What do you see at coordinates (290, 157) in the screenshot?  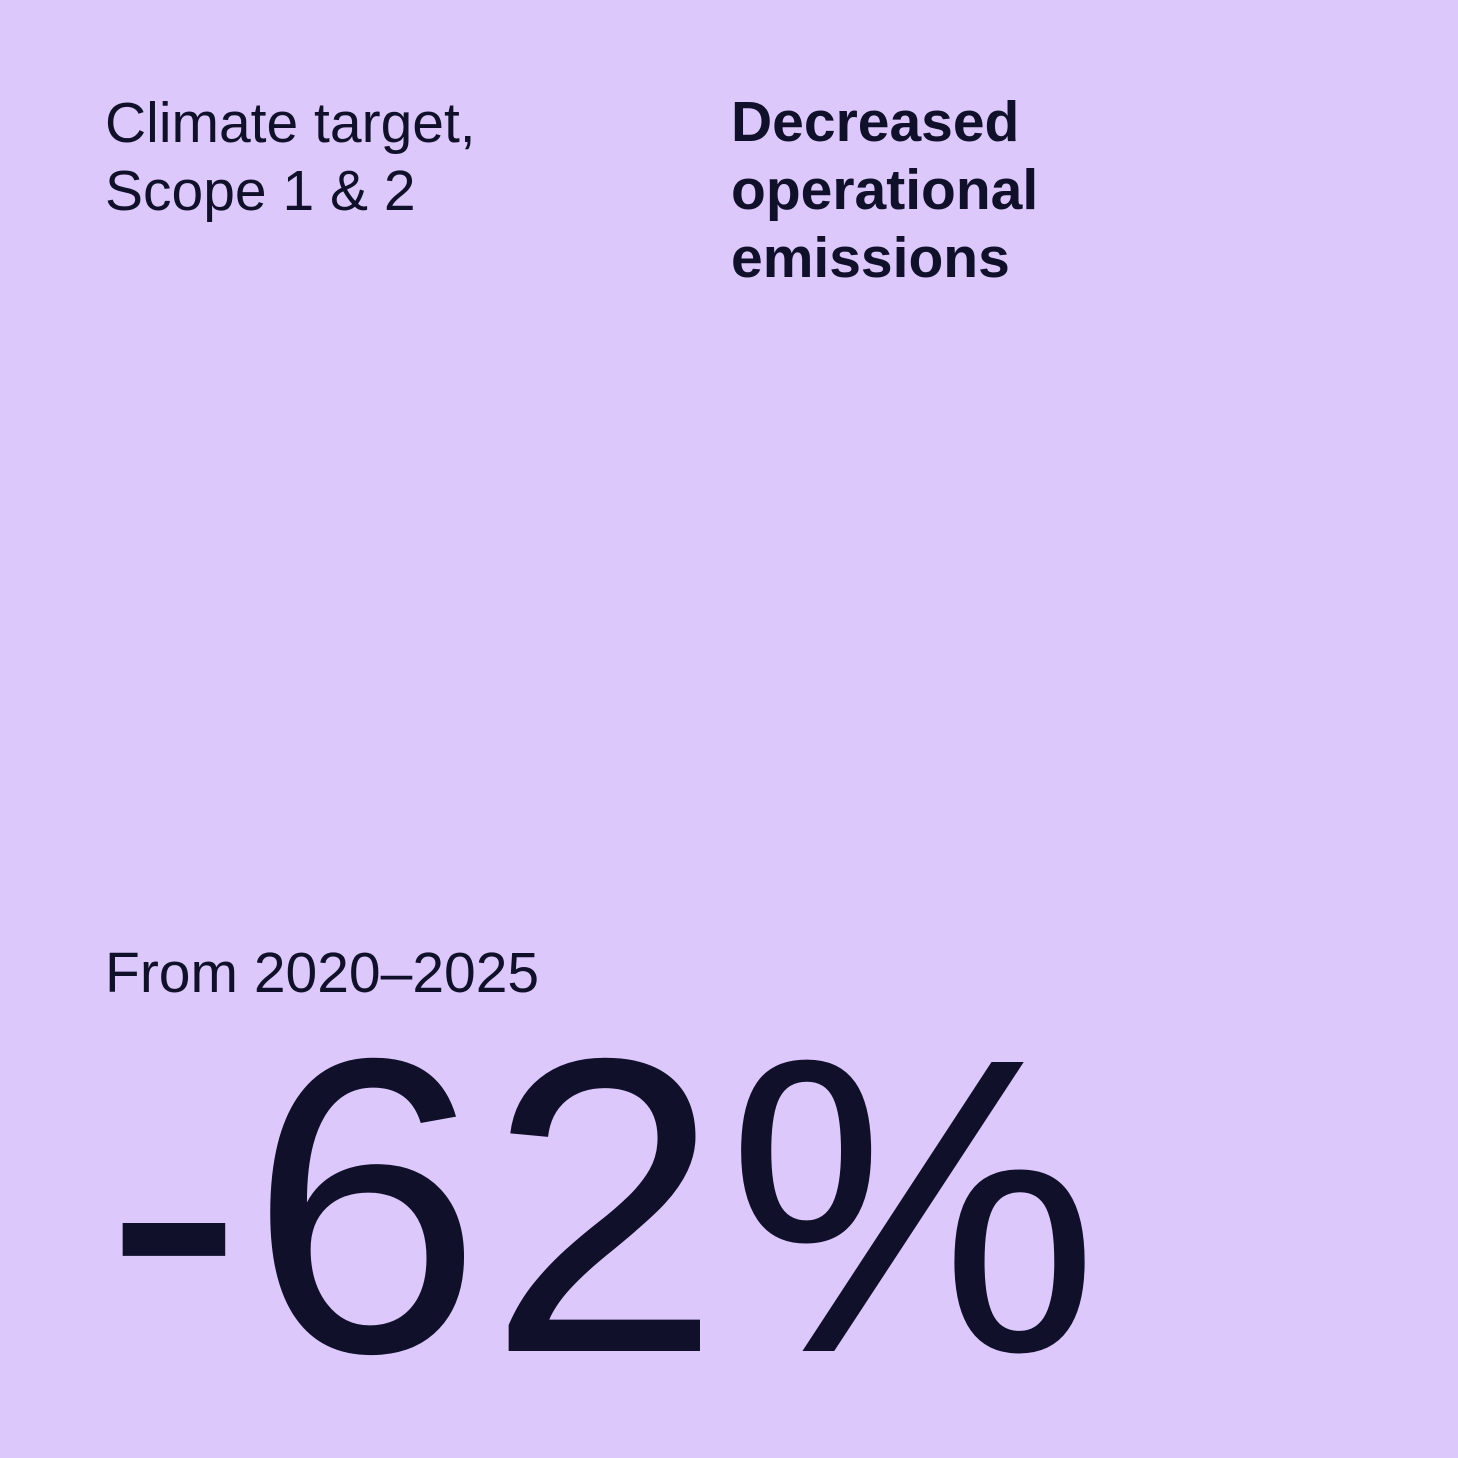 I see `card-label: Climate target, Scope 1 & 2` at bounding box center [290, 157].